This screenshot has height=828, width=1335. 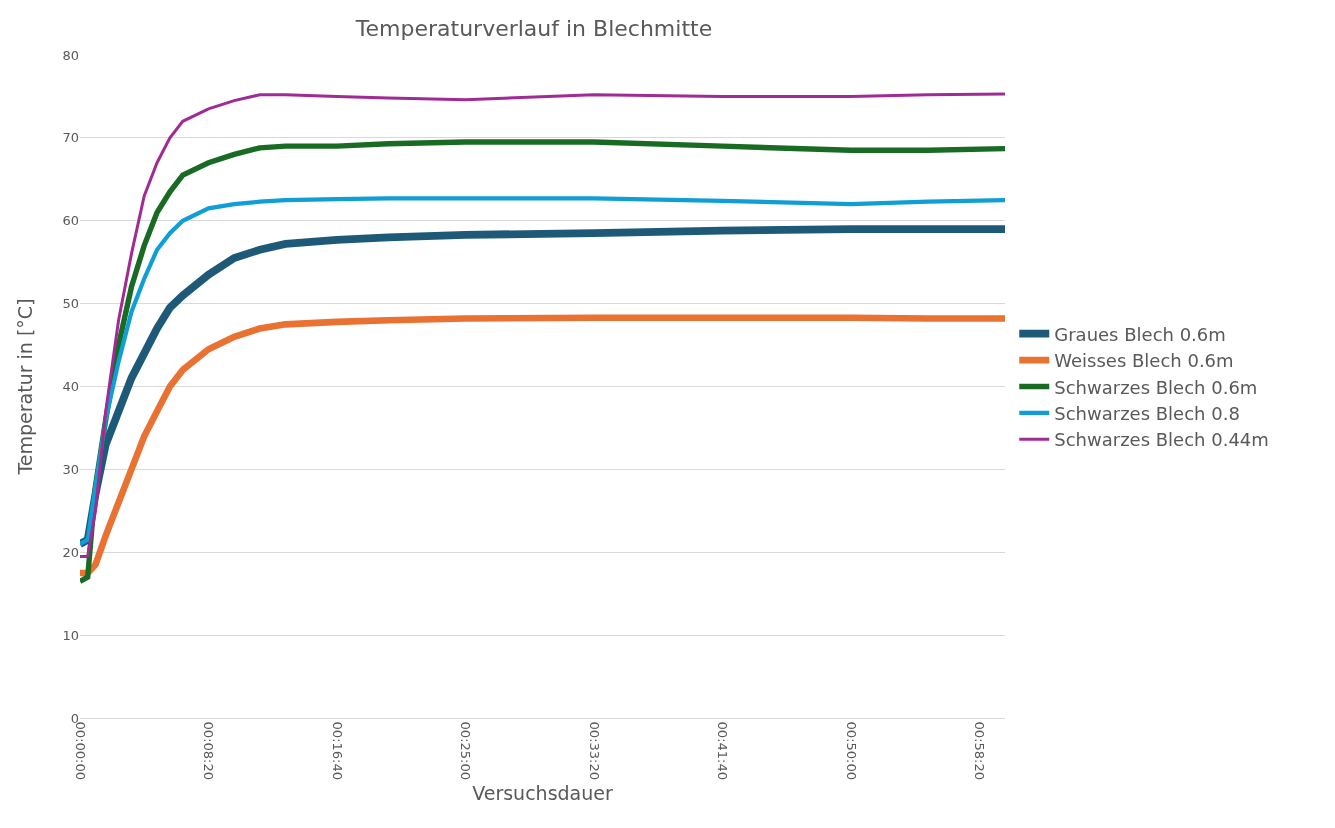 I want to click on y-tick-label: 50, so click(x=70, y=304).